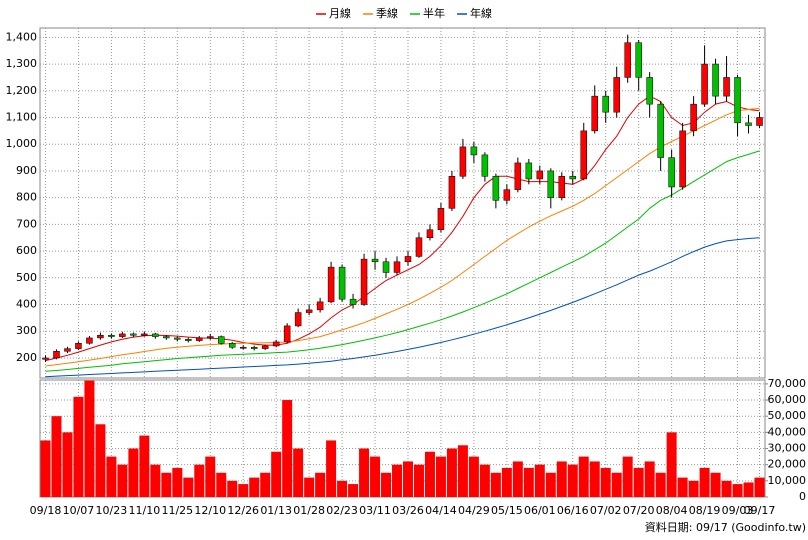  I want to click on y-tick-label: 1,100, so click(22, 117).